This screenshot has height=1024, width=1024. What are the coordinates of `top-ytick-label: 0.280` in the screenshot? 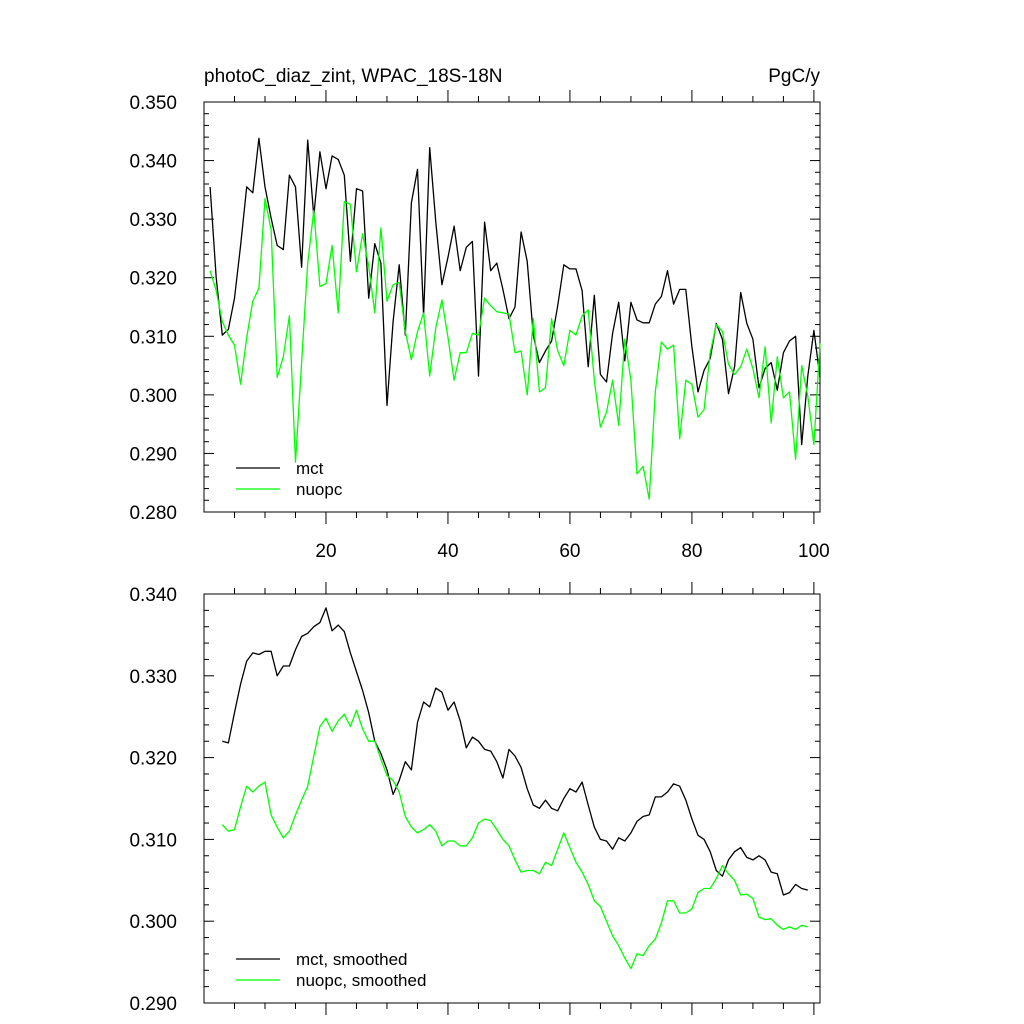 It's located at (153, 513).